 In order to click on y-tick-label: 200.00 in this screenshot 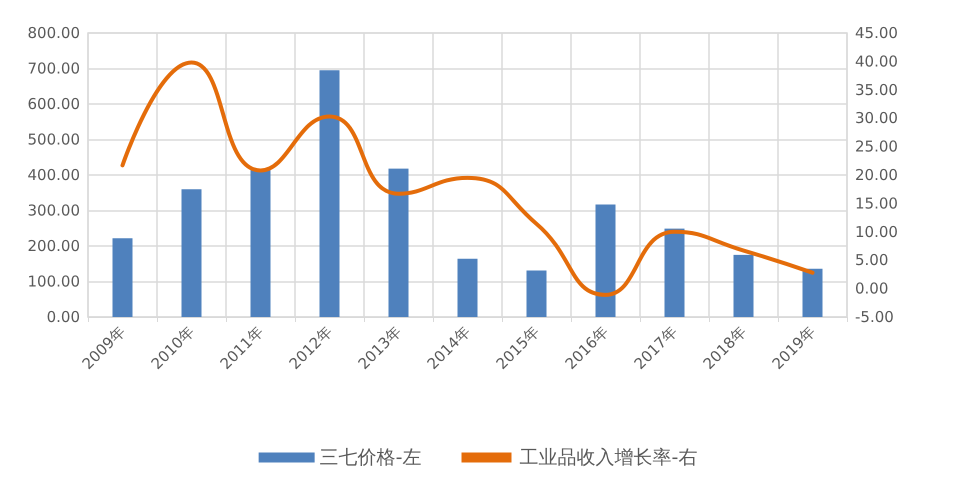, I will do `click(54, 246)`.